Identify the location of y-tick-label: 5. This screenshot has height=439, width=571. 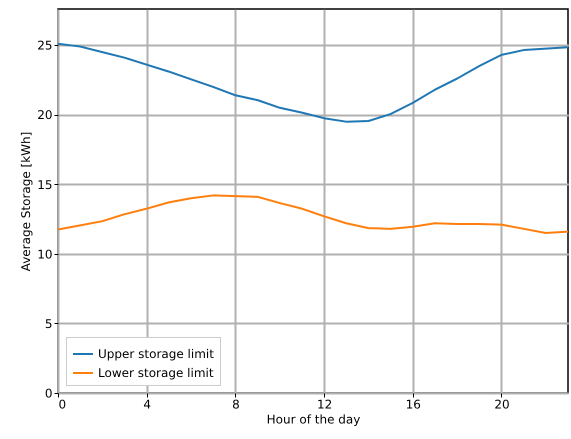
(48, 323).